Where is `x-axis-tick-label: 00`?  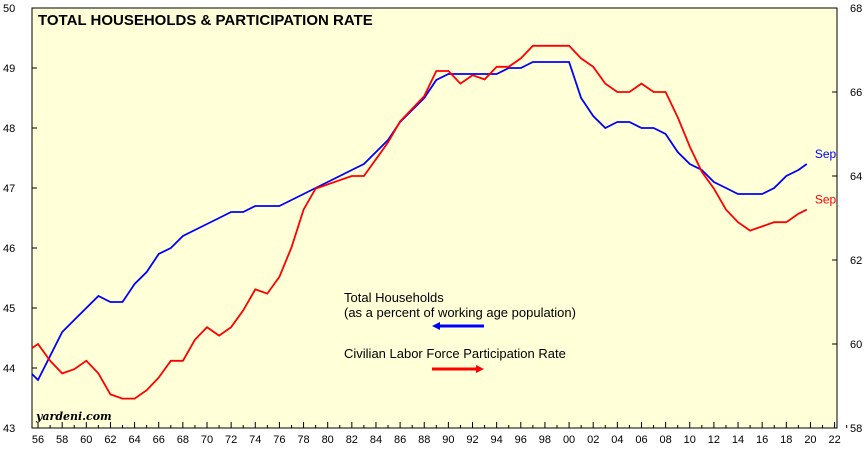
x-axis-tick-label: 00 is located at coordinates (569, 440).